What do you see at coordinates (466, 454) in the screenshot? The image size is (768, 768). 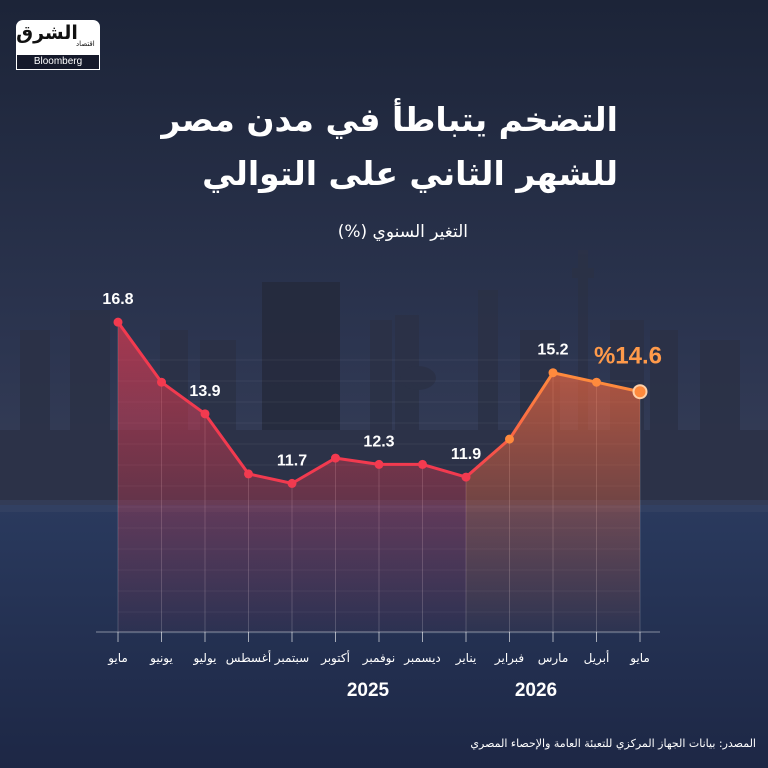 I see `data-label: 11.9` at bounding box center [466, 454].